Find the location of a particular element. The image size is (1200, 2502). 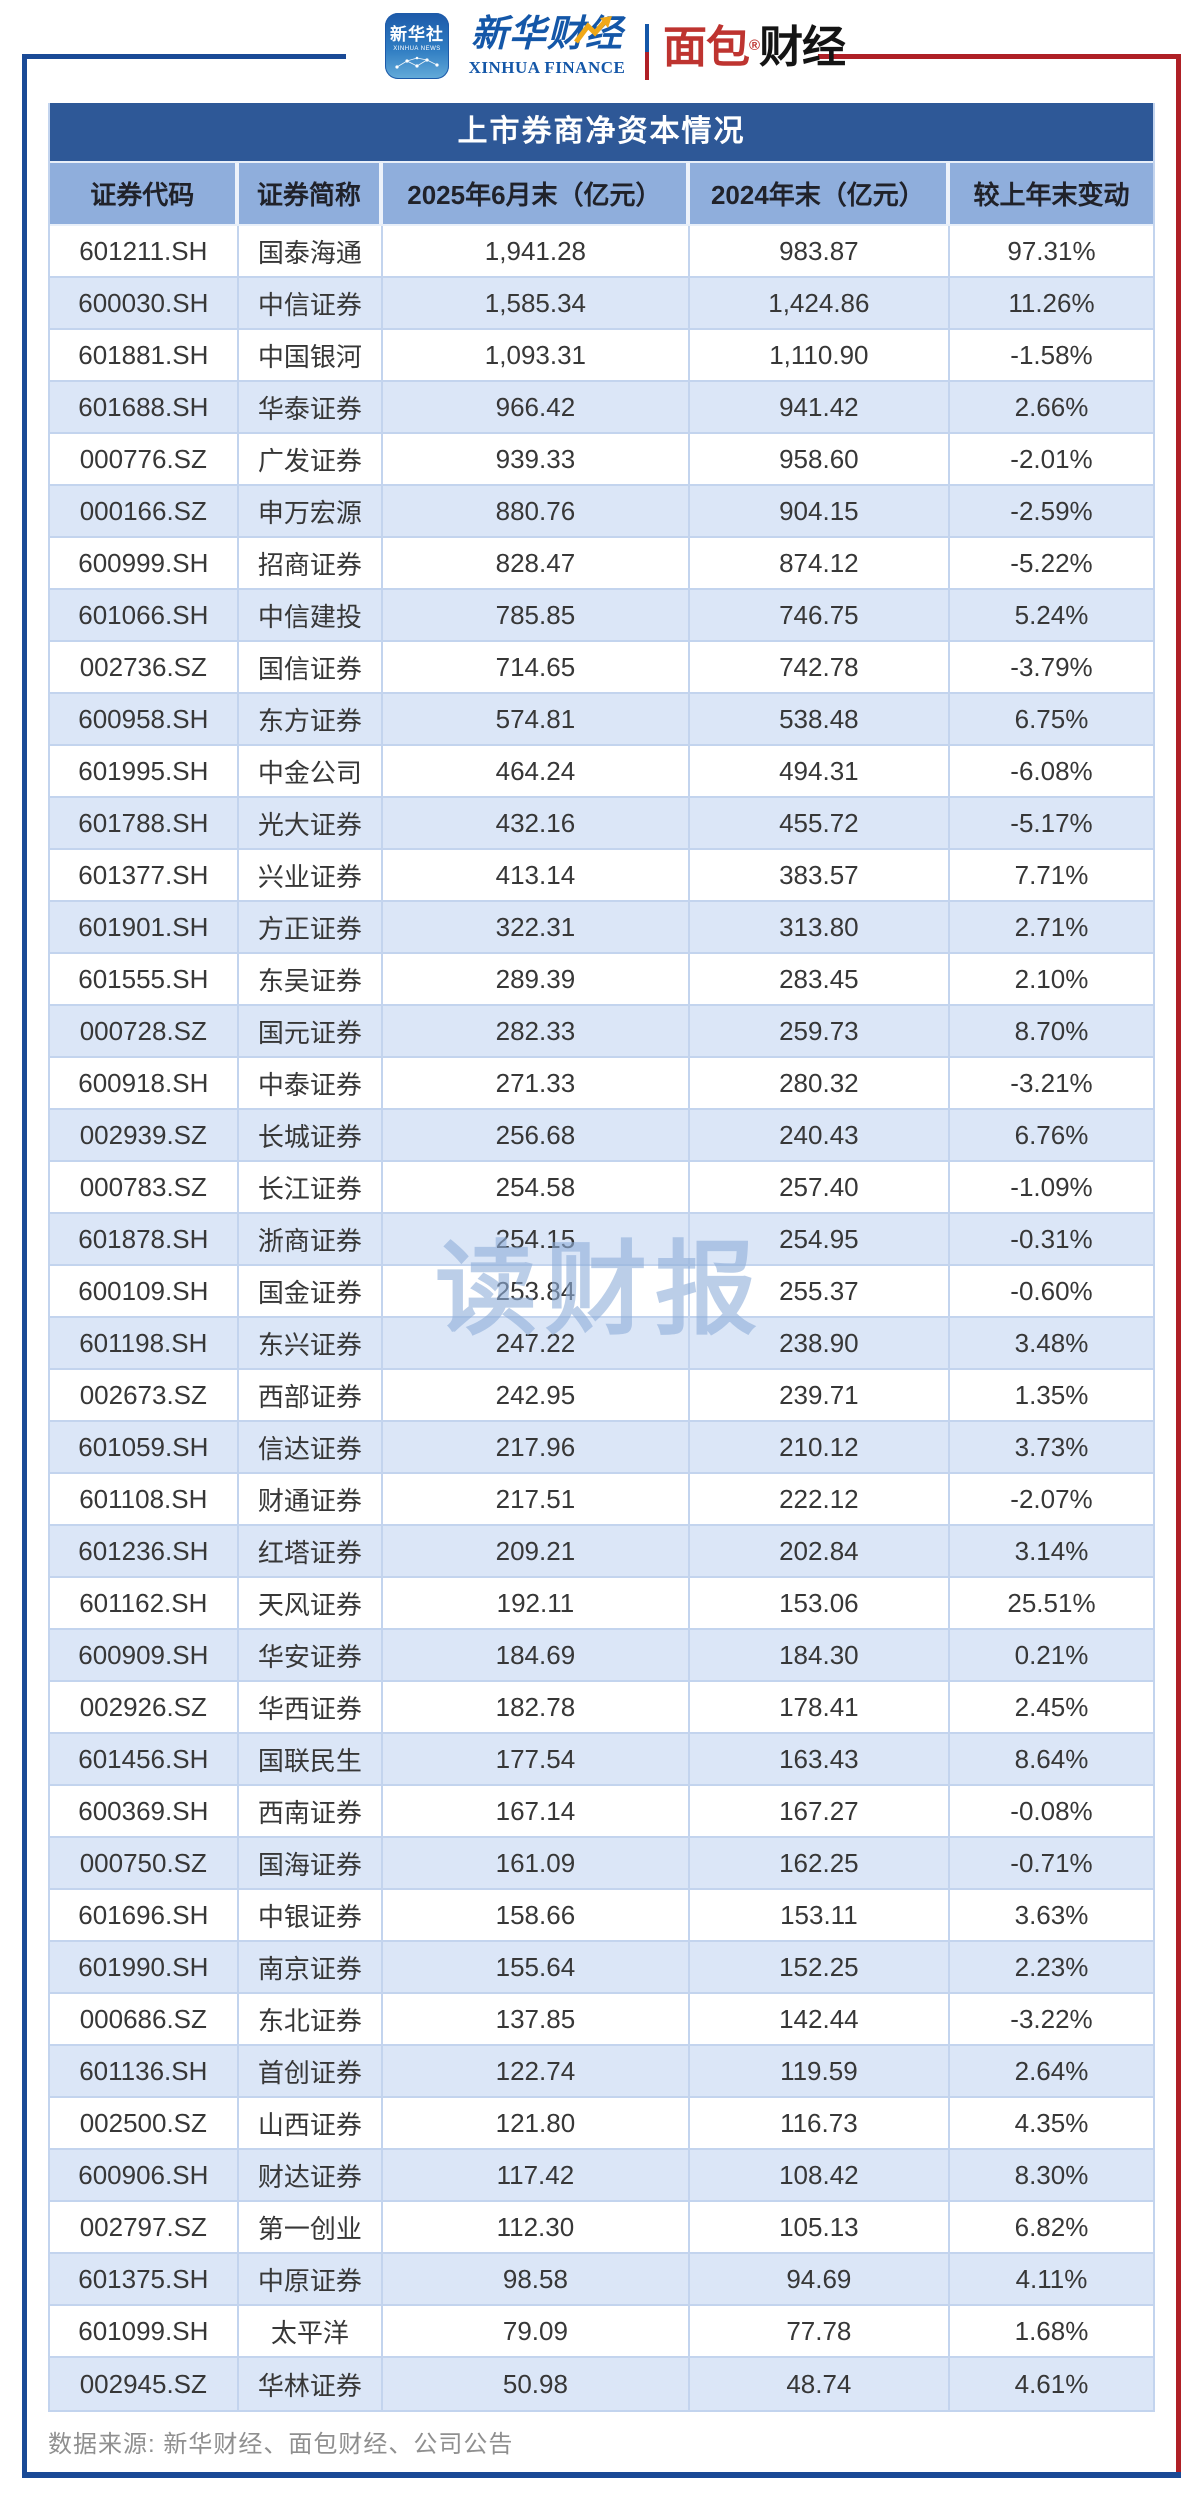

cell-name: 山西证券 is located at coordinates (311, 2123).